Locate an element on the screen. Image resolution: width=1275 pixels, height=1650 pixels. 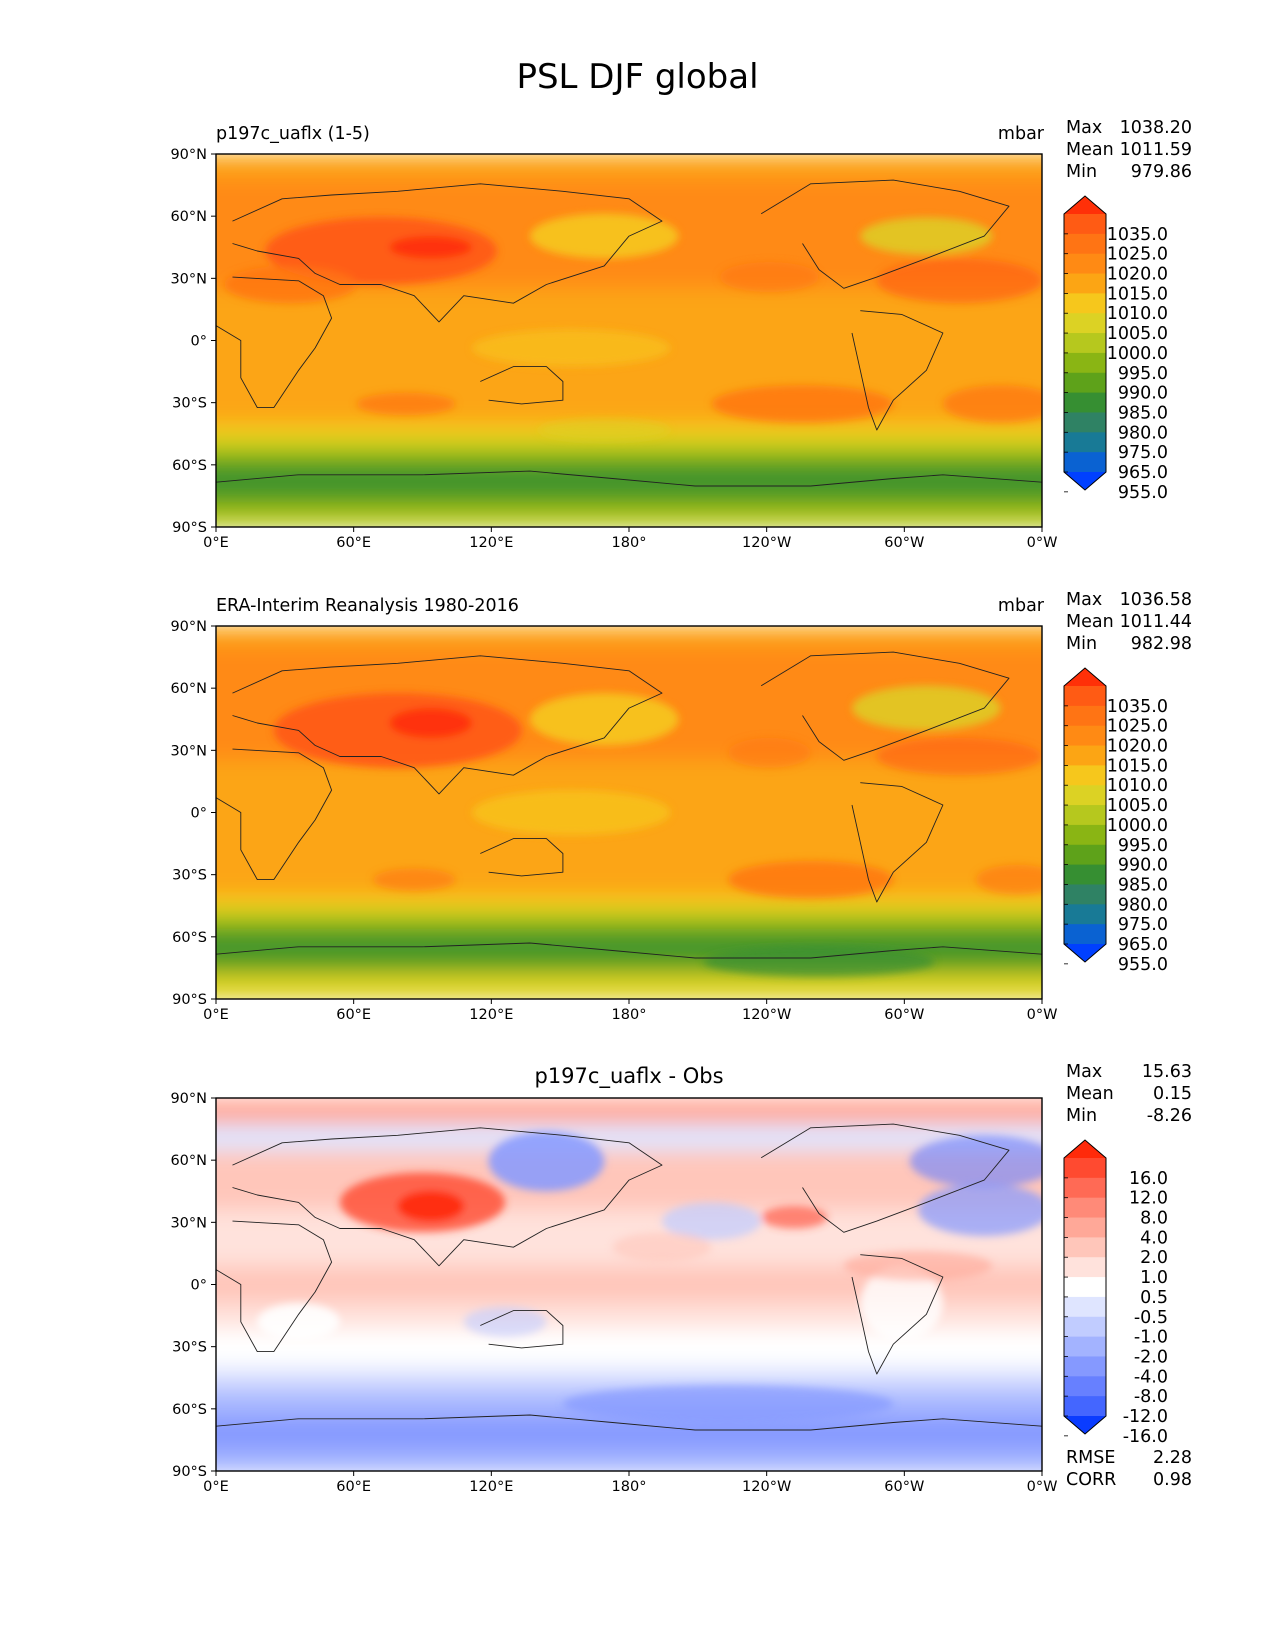
y-tick-label-3-2: 60°N is located at coordinates (188, 1161).